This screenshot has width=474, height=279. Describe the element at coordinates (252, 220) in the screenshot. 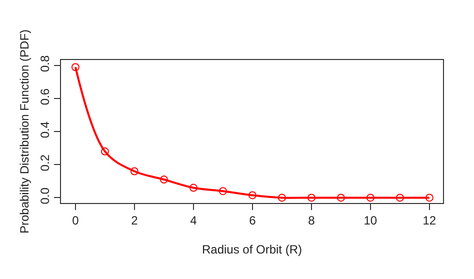

I see `x-tick-label: 6` at that location.